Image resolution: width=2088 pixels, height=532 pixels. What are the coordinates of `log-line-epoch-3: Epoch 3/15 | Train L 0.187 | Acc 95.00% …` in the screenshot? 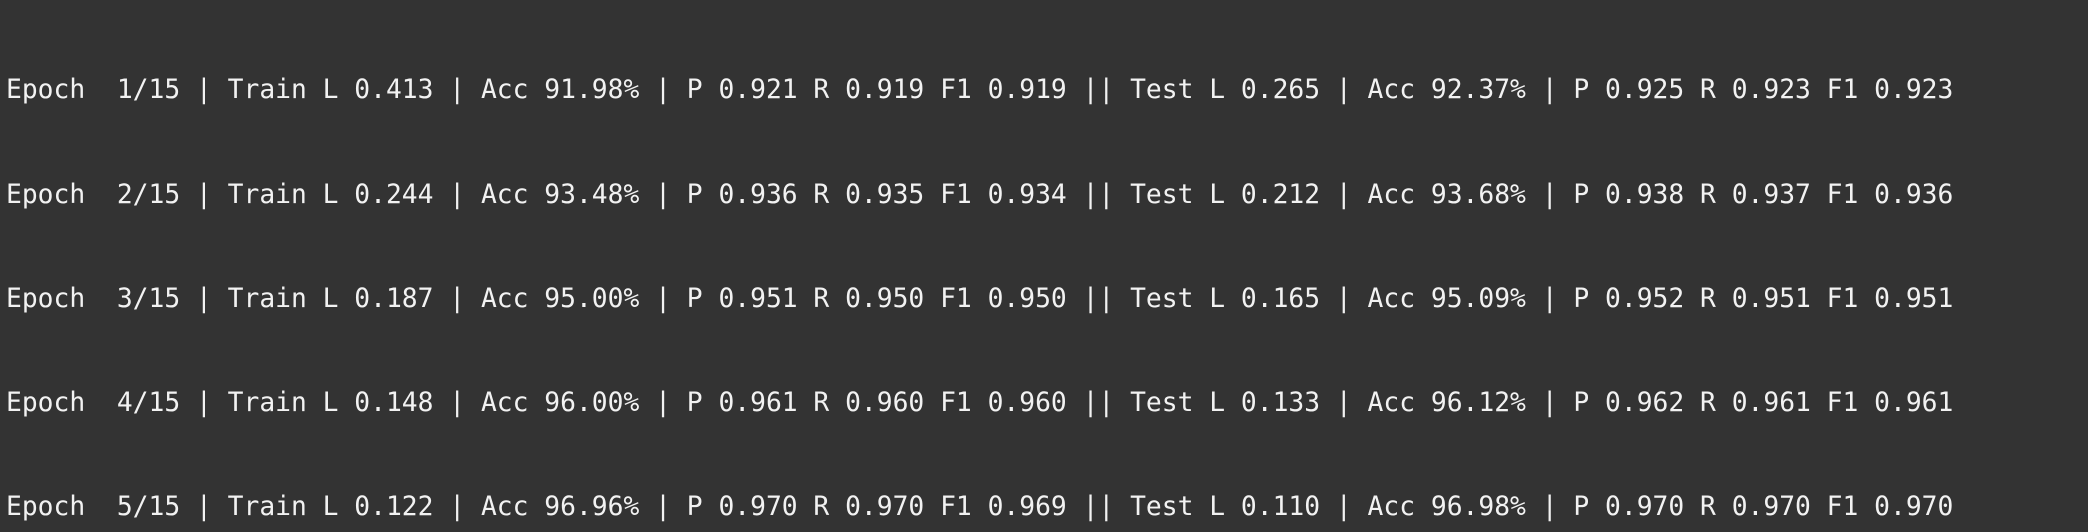 It's located at (980, 298).